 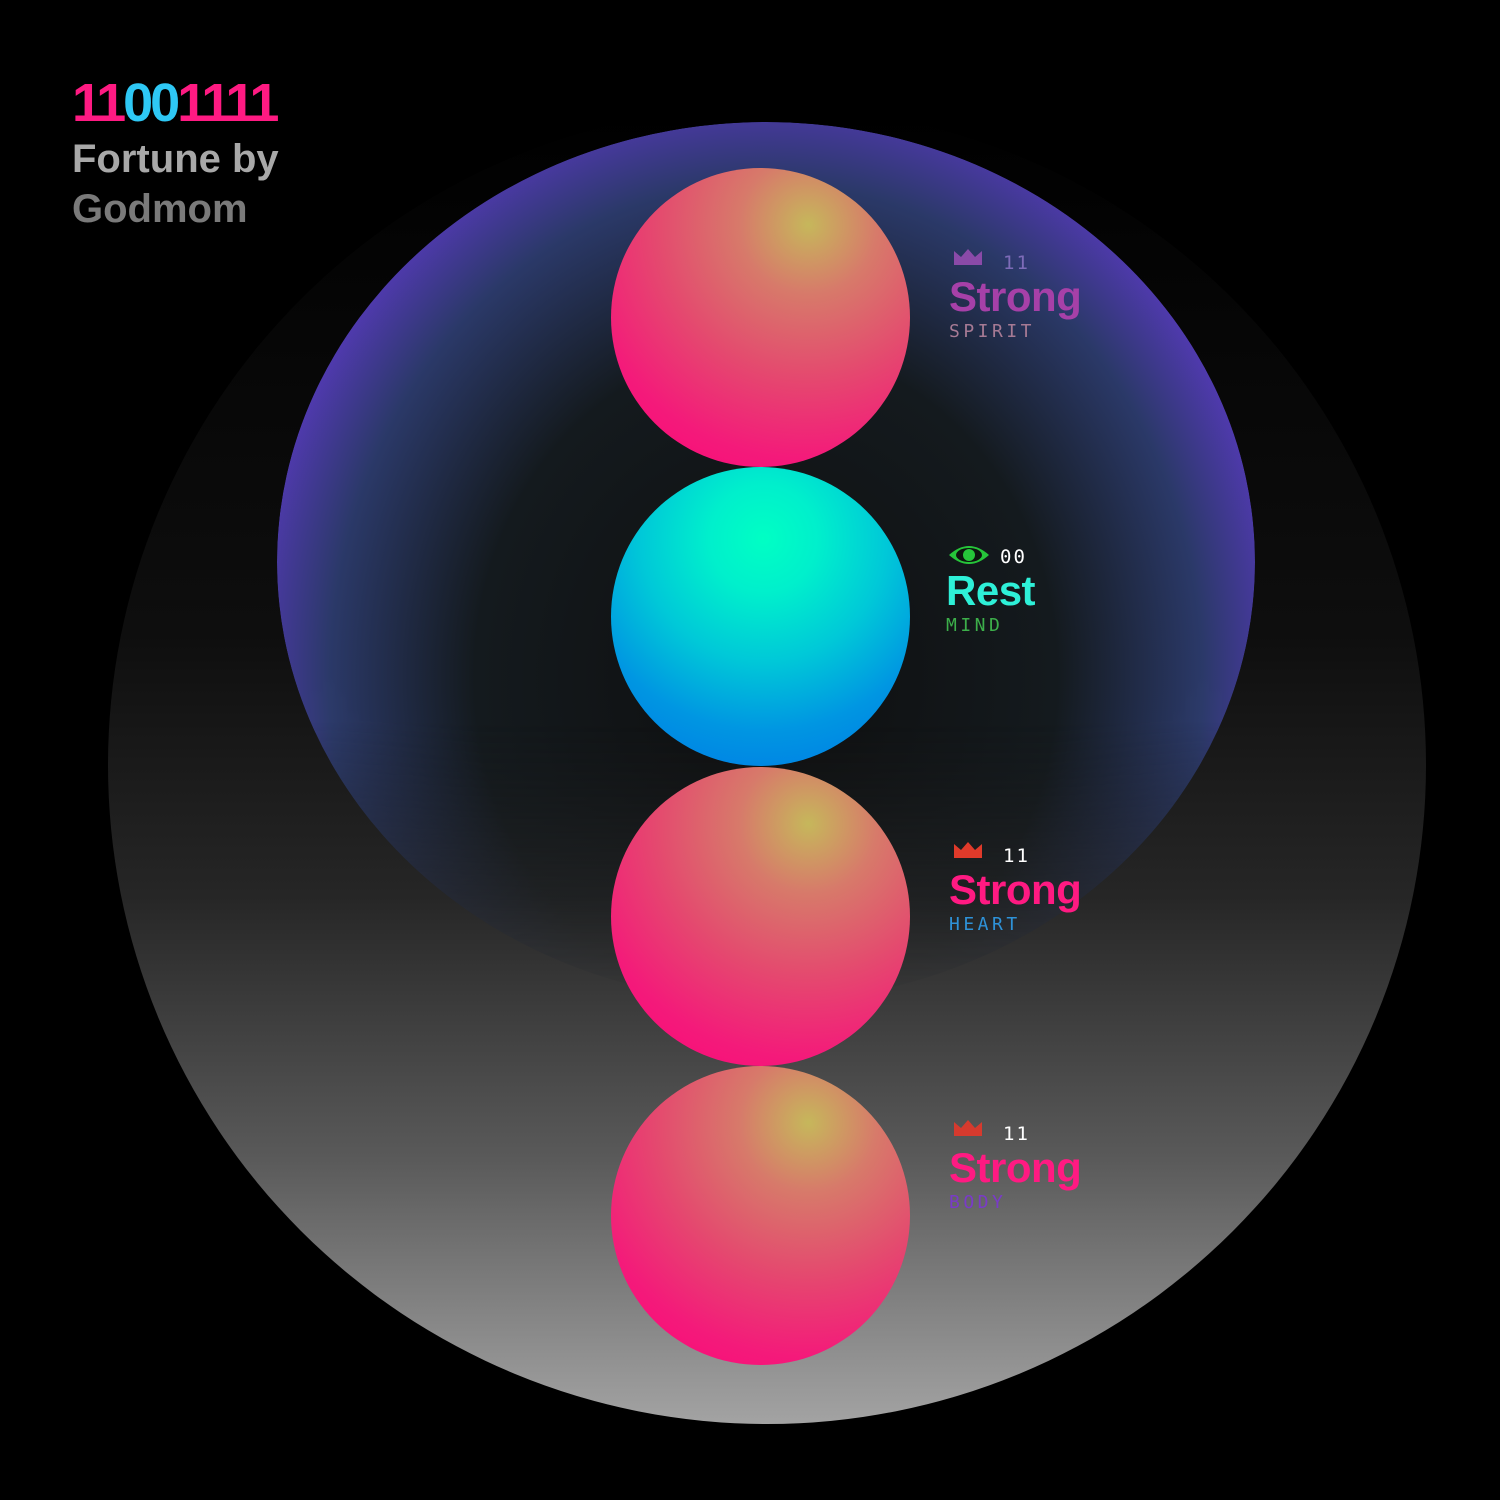 What do you see at coordinates (760, 616) in the screenshot?
I see `mind-sphere` at bounding box center [760, 616].